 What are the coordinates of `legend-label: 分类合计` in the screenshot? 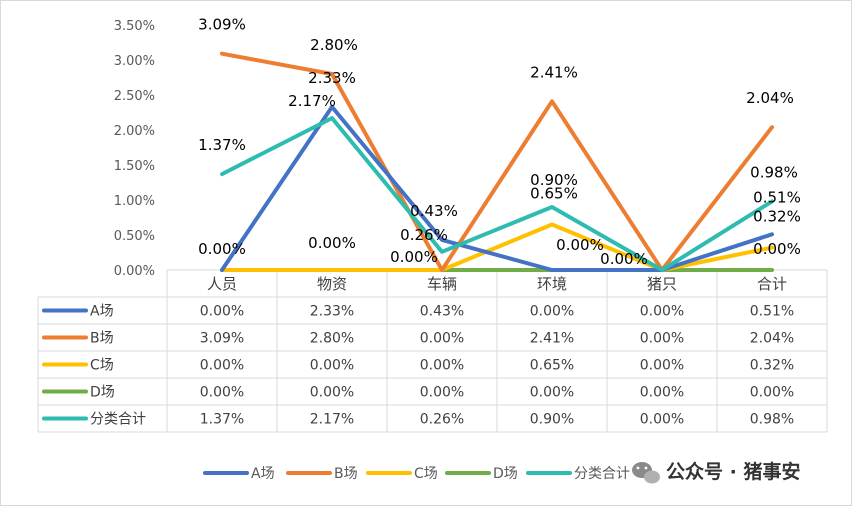 It's located at (602, 474).